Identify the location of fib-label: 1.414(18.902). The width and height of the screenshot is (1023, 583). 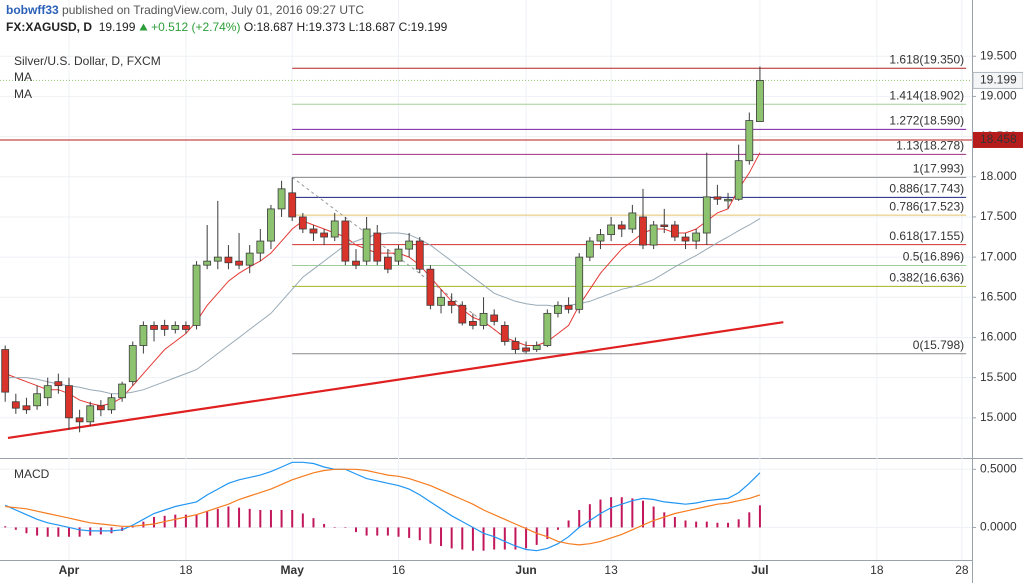
(926, 95).